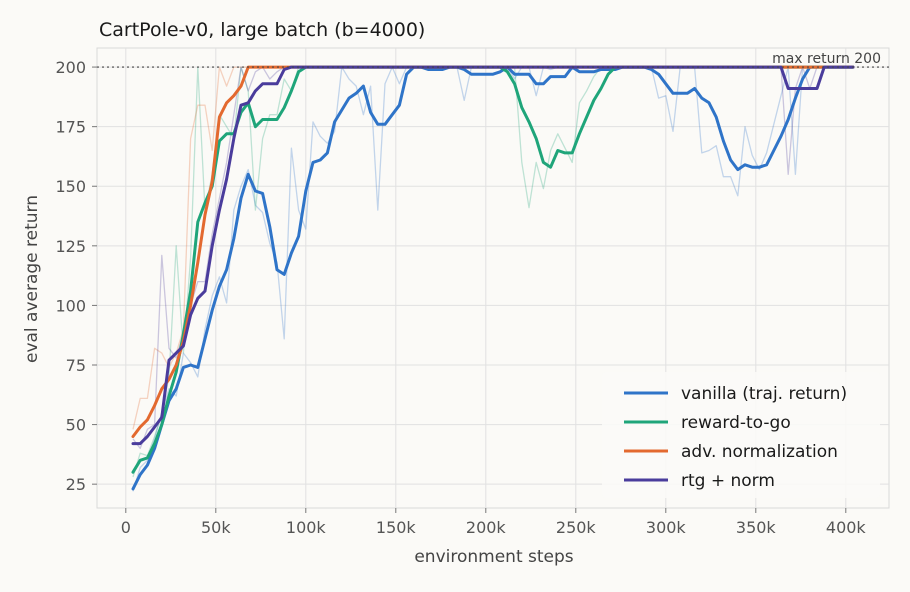  Describe the element at coordinates (486, 527) in the screenshot. I see `x-tick-label: 200k` at that location.